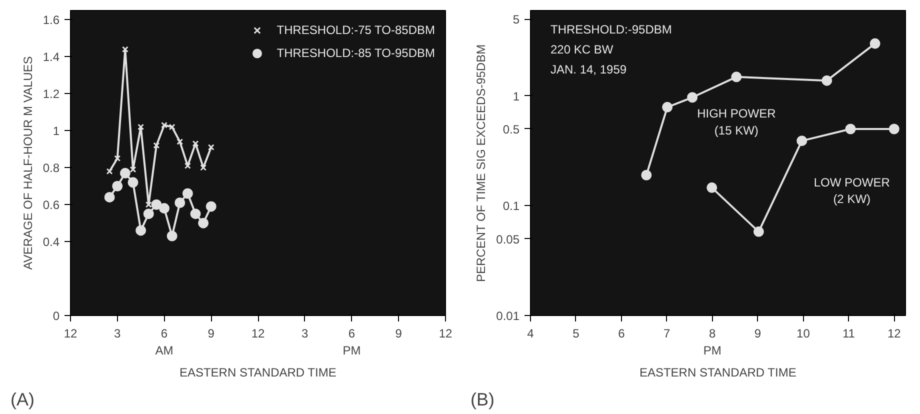 Image resolution: width=920 pixels, height=414 pixels. What do you see at coordinates (482, 400) in the screenshot?
I see `text: (B)` at bounding box center [482, 400].